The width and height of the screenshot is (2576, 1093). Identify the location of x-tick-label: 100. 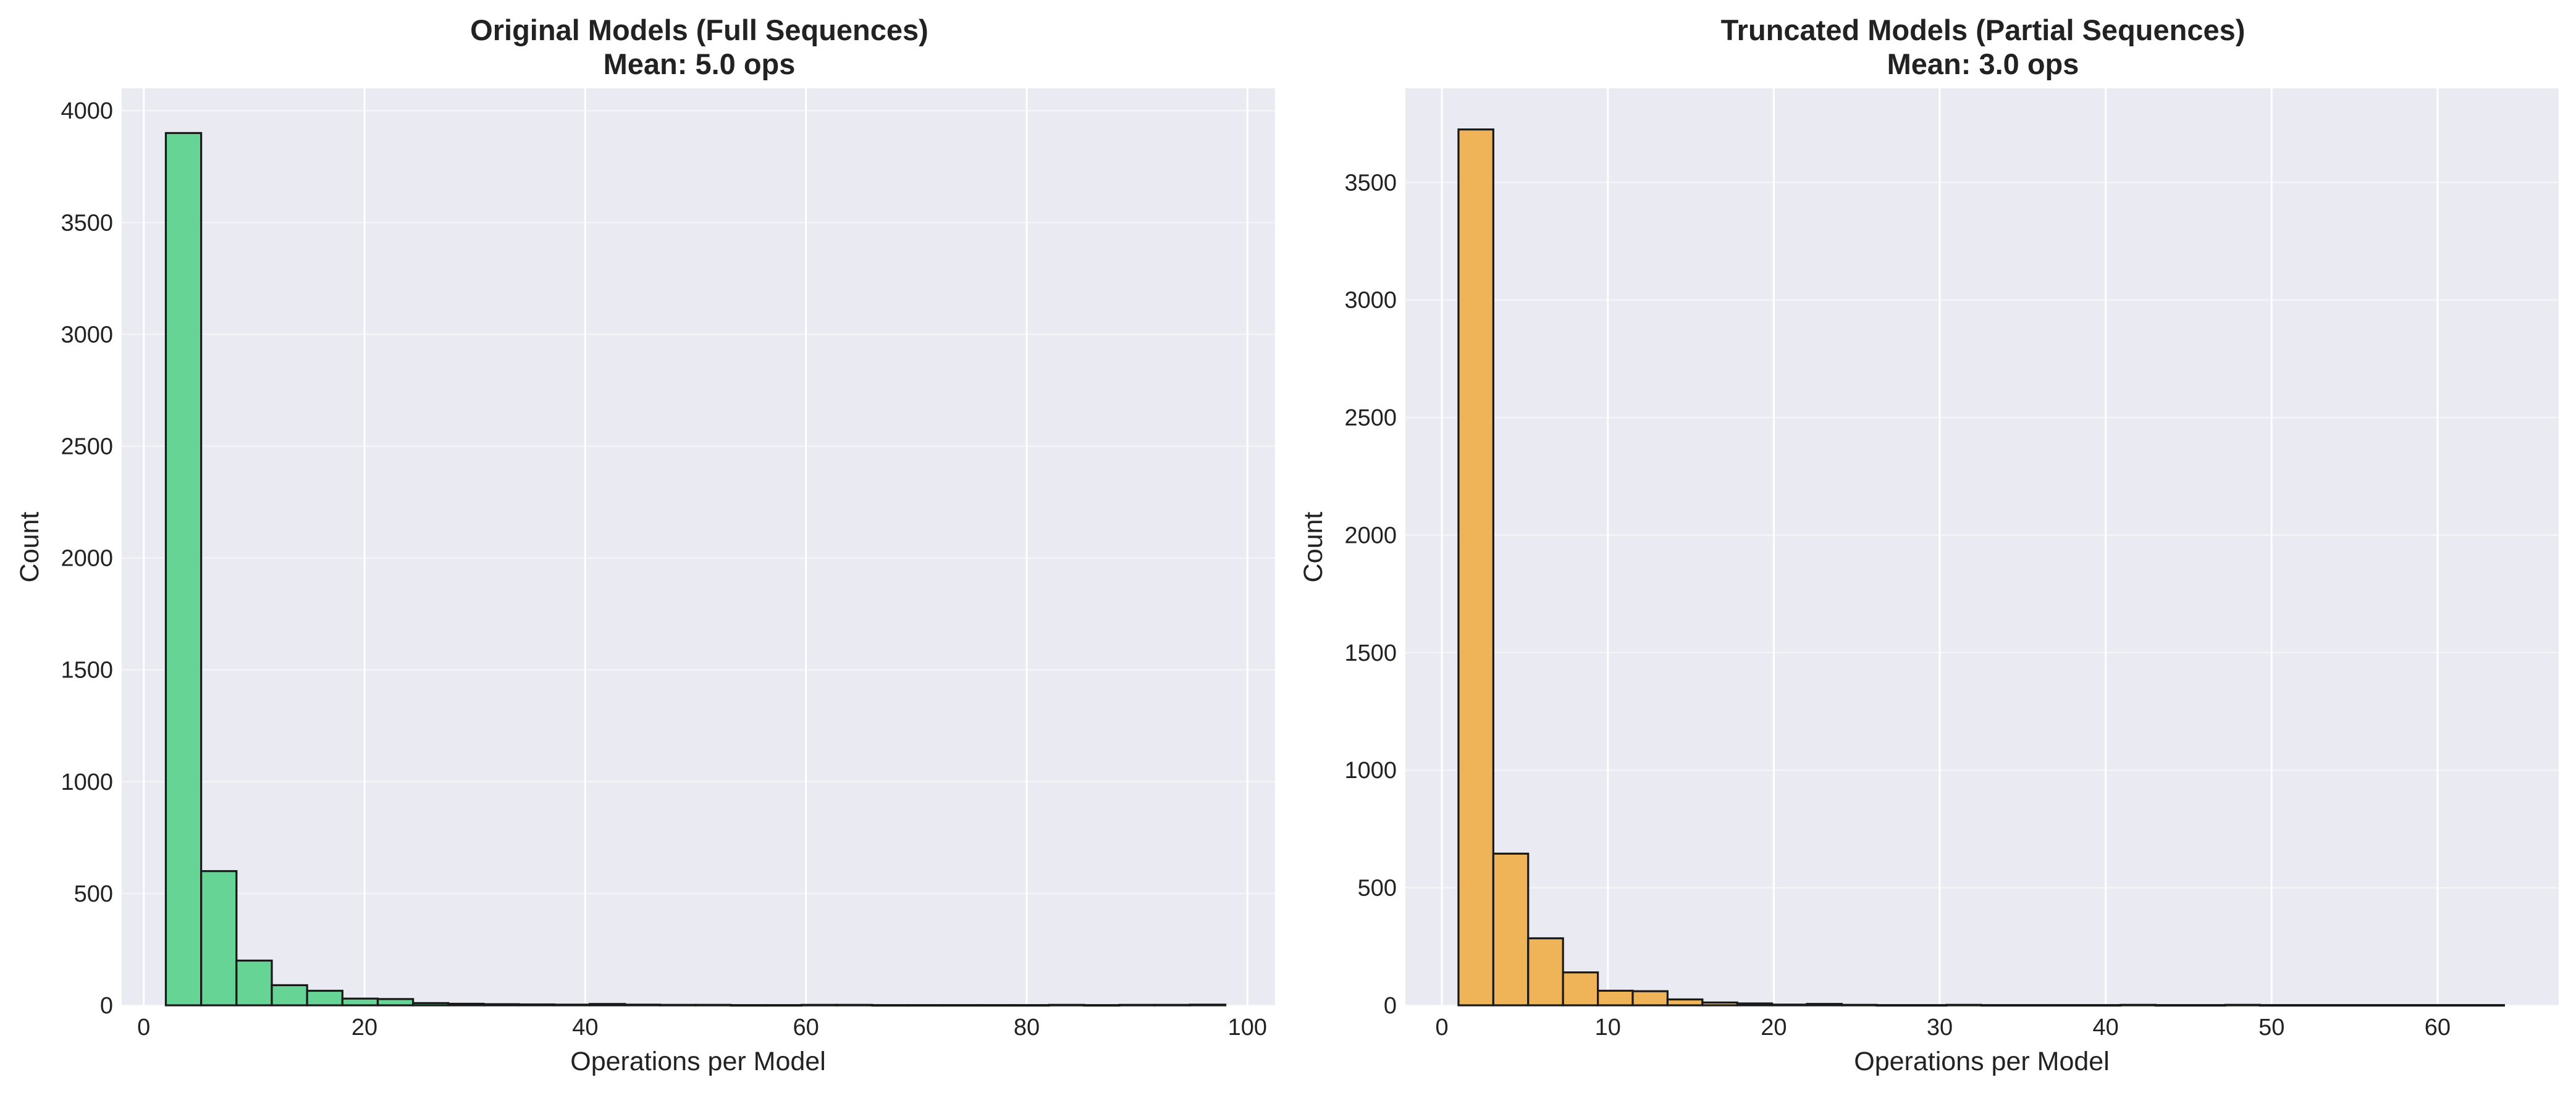
(1247, 1028).